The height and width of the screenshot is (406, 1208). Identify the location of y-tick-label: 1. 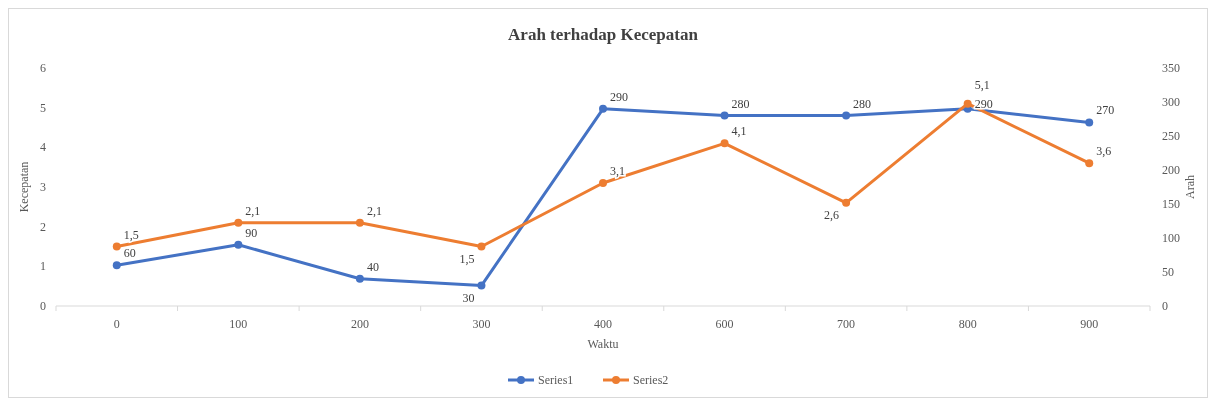
(43, 266).